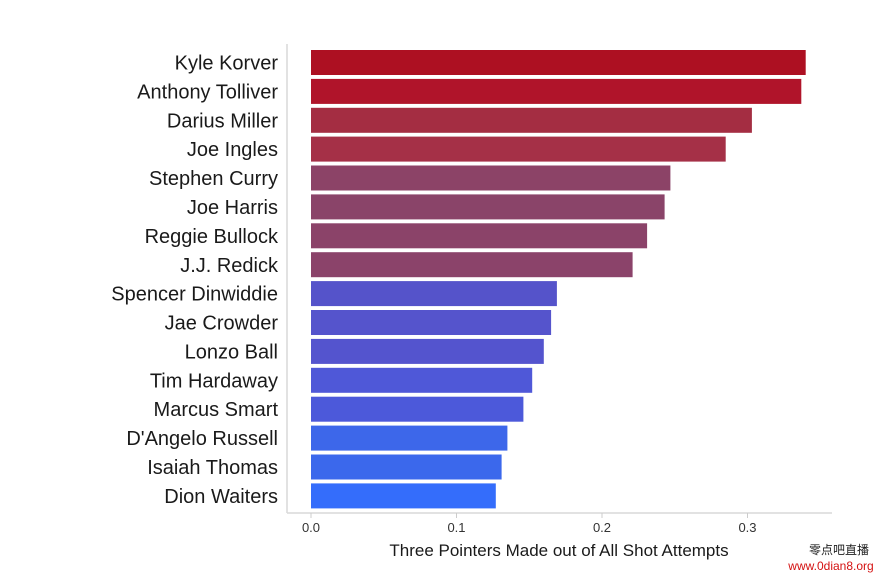 The image size is (893, 578). Describe the element at coordinates (839, 550) in the screenshot. I see `watermark-text-cn: 零点吧直播` at that location.